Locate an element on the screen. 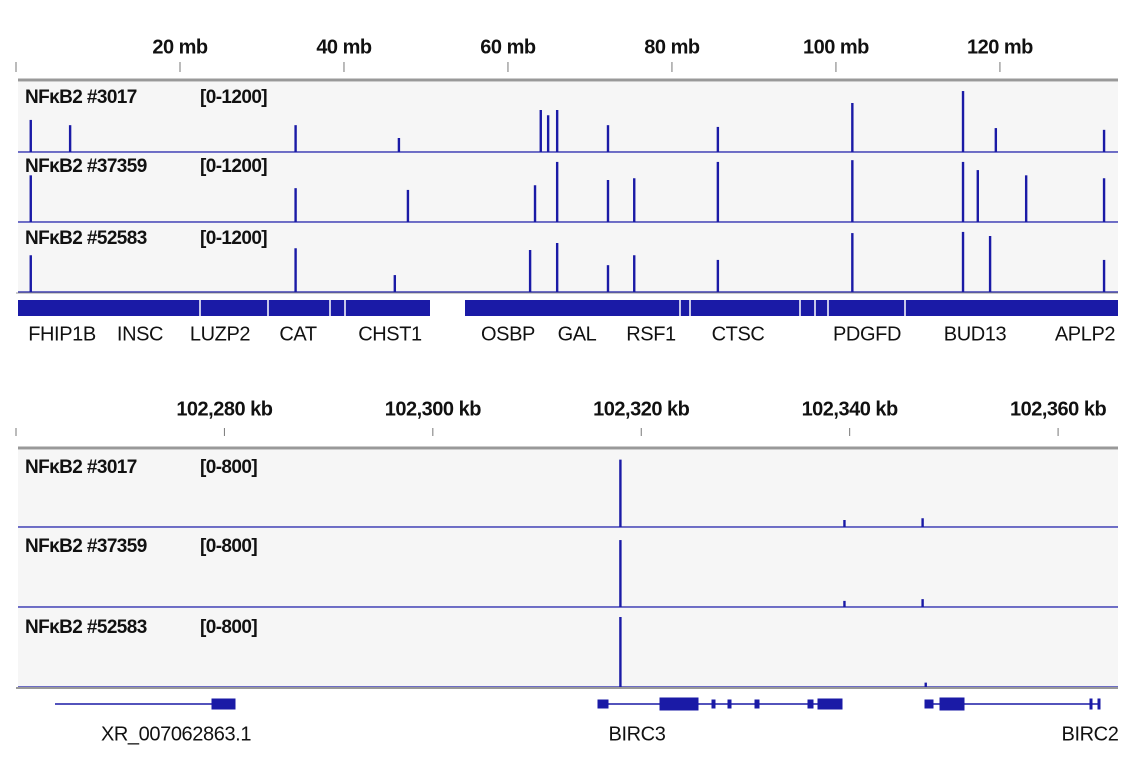 The height and width of the screenshot is (768, 1141). gene-label: RSF1 is located at coordinates (651, 334).